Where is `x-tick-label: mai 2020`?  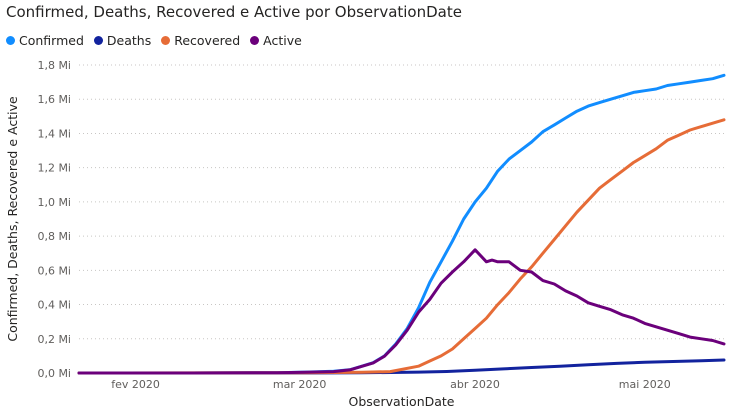
x-tick-label: mai 2020 is located at coordinates (645, 384).